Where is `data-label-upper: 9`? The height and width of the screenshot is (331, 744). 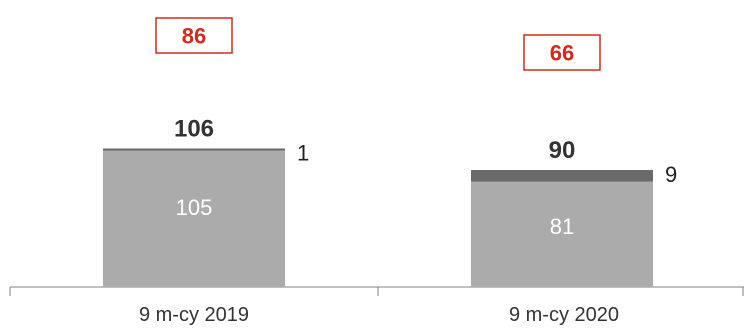 data-label-upper: 9 is located at coordinates (671, 174).